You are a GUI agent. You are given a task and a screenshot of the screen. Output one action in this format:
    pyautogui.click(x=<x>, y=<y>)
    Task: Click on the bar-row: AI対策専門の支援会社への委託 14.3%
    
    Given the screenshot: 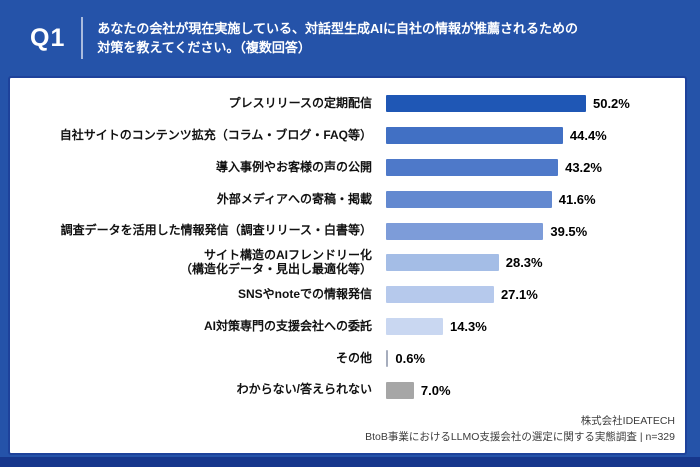 What is the action you would take?
    pyautogui.click(x=347, y=327)
    